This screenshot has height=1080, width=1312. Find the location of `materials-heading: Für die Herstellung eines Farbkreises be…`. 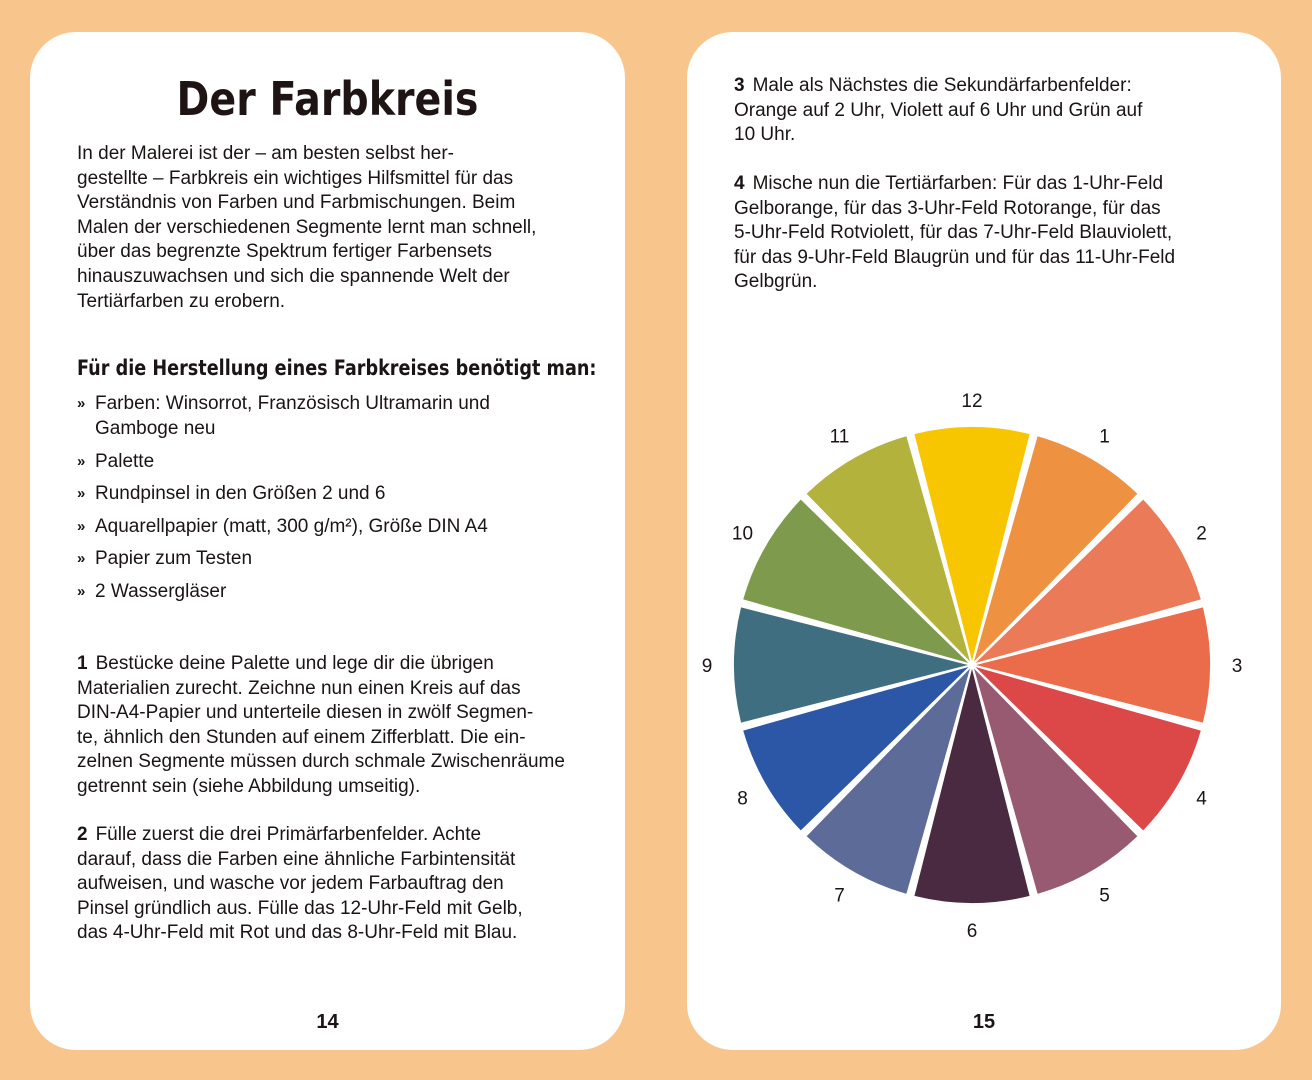

materials-heading: Für die Herstellung eines Farbkreises be… is located at coordinates (337, 368).